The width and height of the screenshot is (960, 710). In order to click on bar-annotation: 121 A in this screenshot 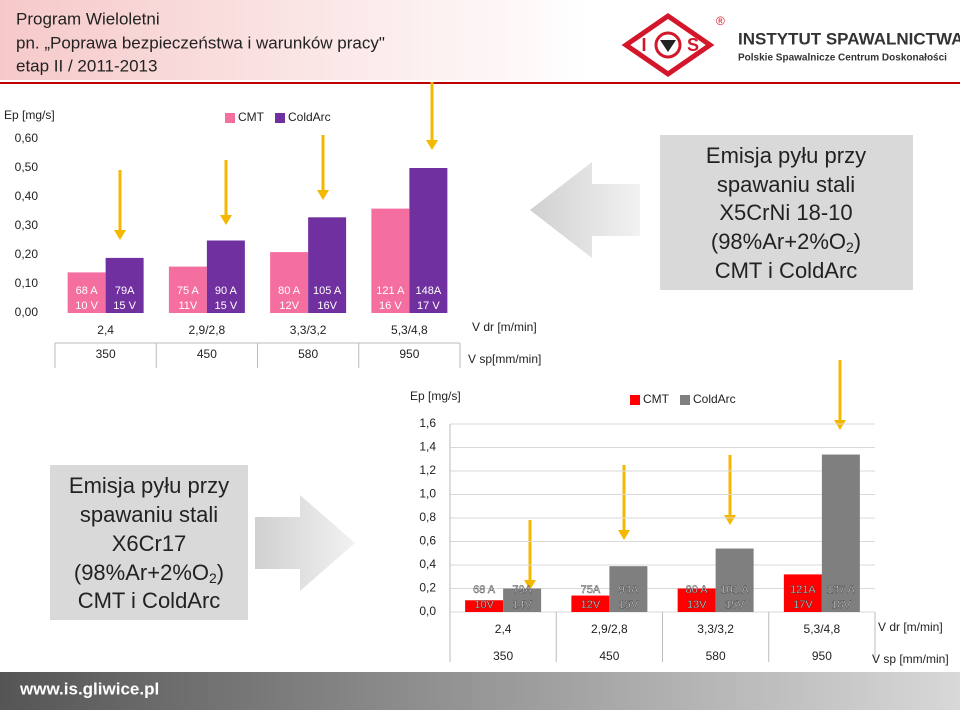, I will do `click(390, 291)`.